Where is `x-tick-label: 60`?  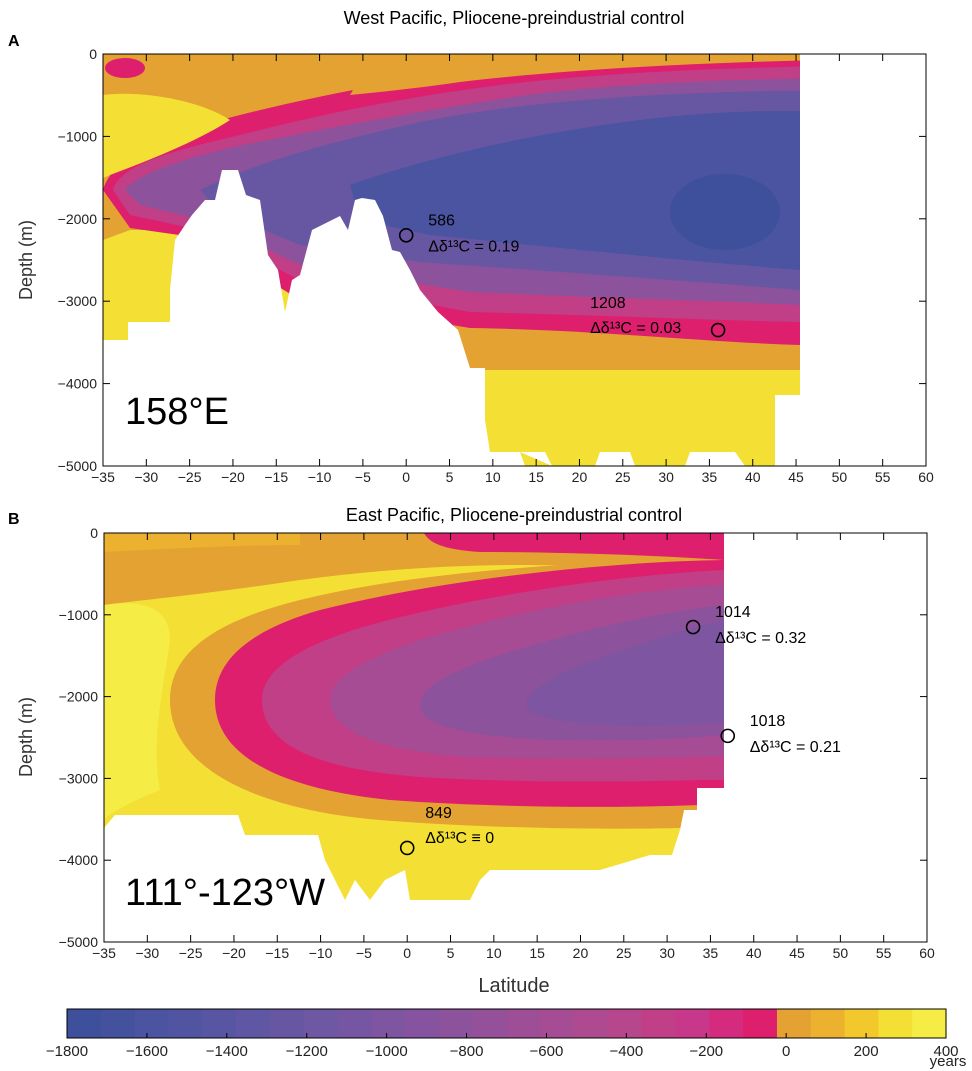 x-tick-label: 60 is located at coordinates (927, 953).